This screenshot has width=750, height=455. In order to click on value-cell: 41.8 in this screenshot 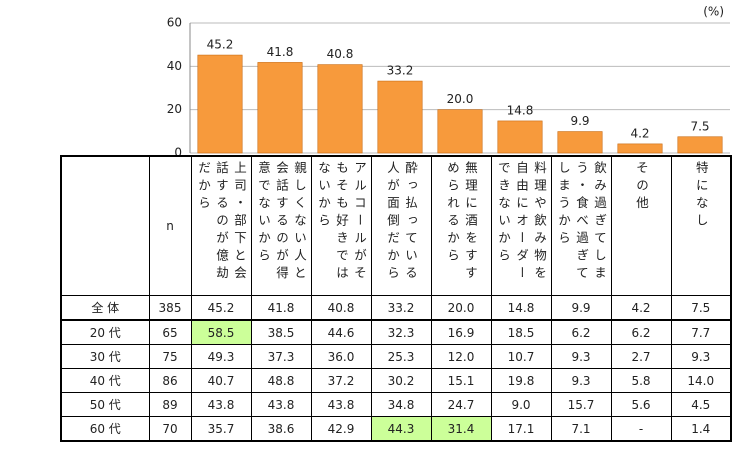, I will do `click(281, 308)`.